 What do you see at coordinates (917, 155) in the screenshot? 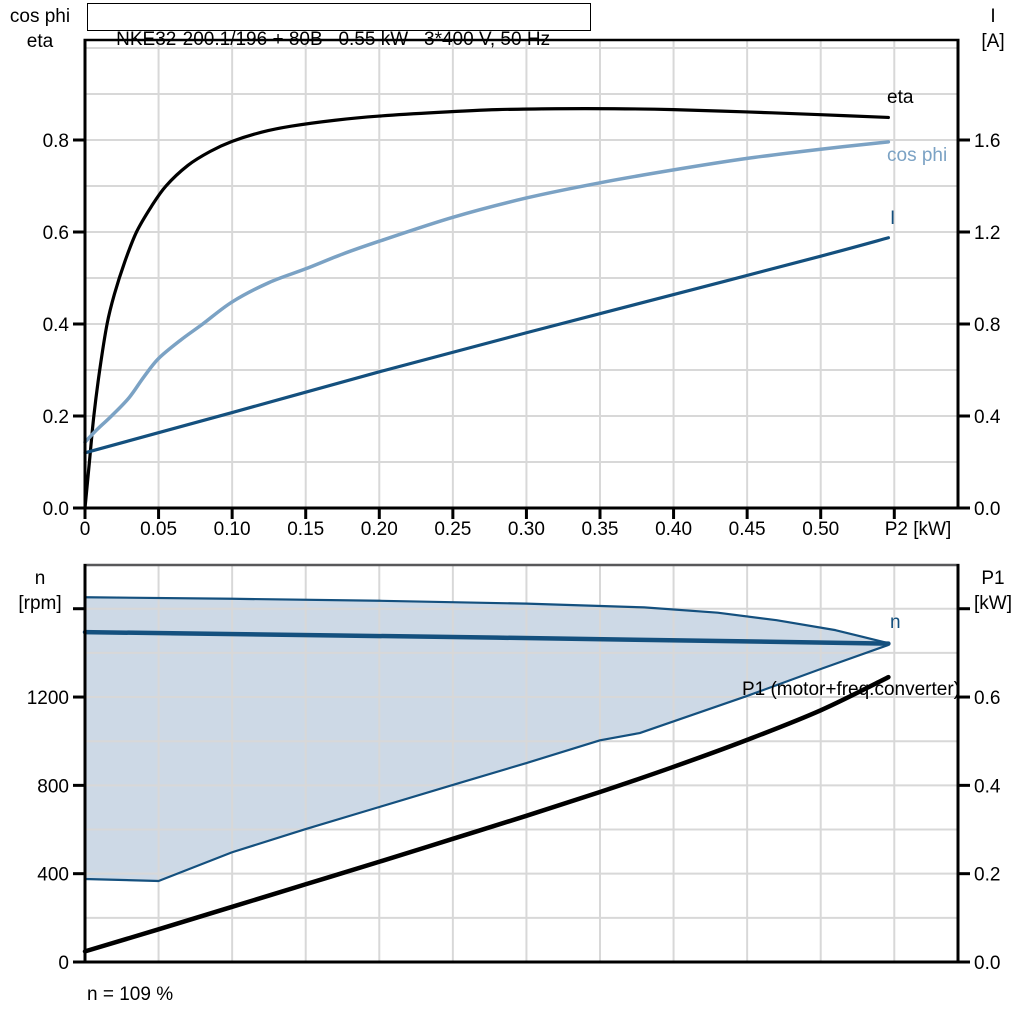
I see `cos-phi-curve-label: cos phi` at bounding box center [917, 155].